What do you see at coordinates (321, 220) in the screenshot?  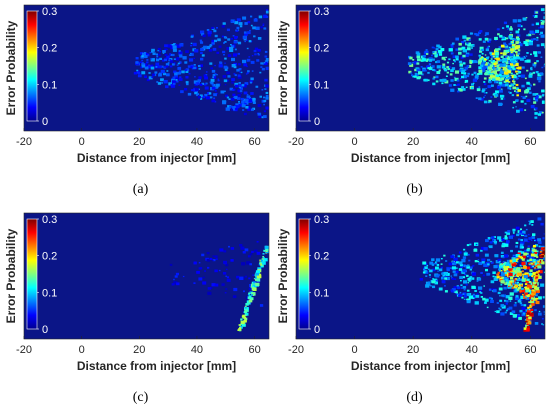 I see `colorbar-tick-label: 0.3` at bounding box center [321, 220].